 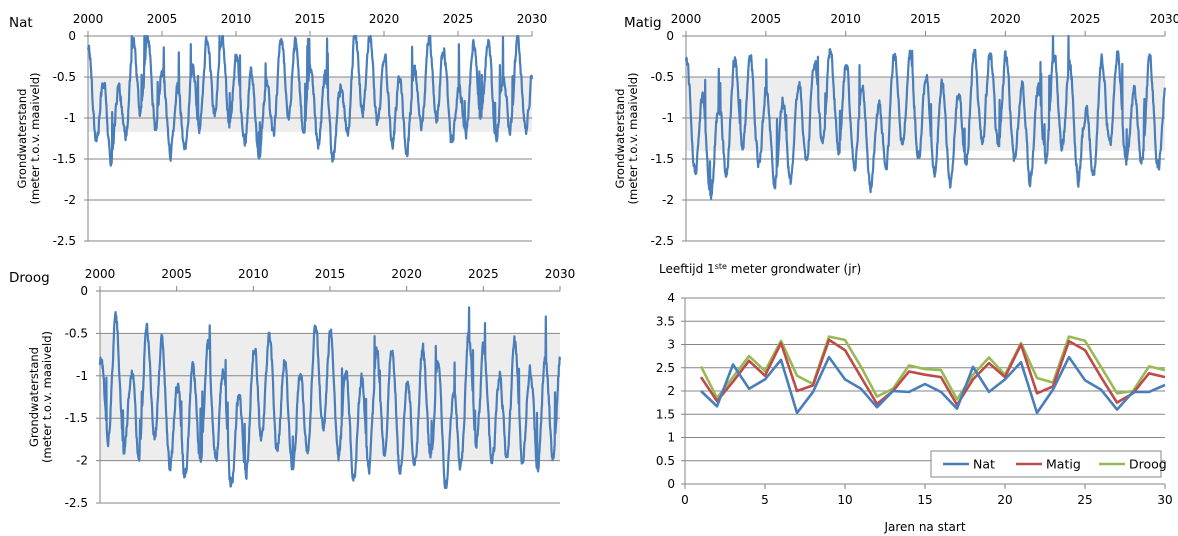 What do you see at coordinates (1004, 500) in the screenshot?
I see `x-tick-label: 20` at bounding box center [1004, 500].